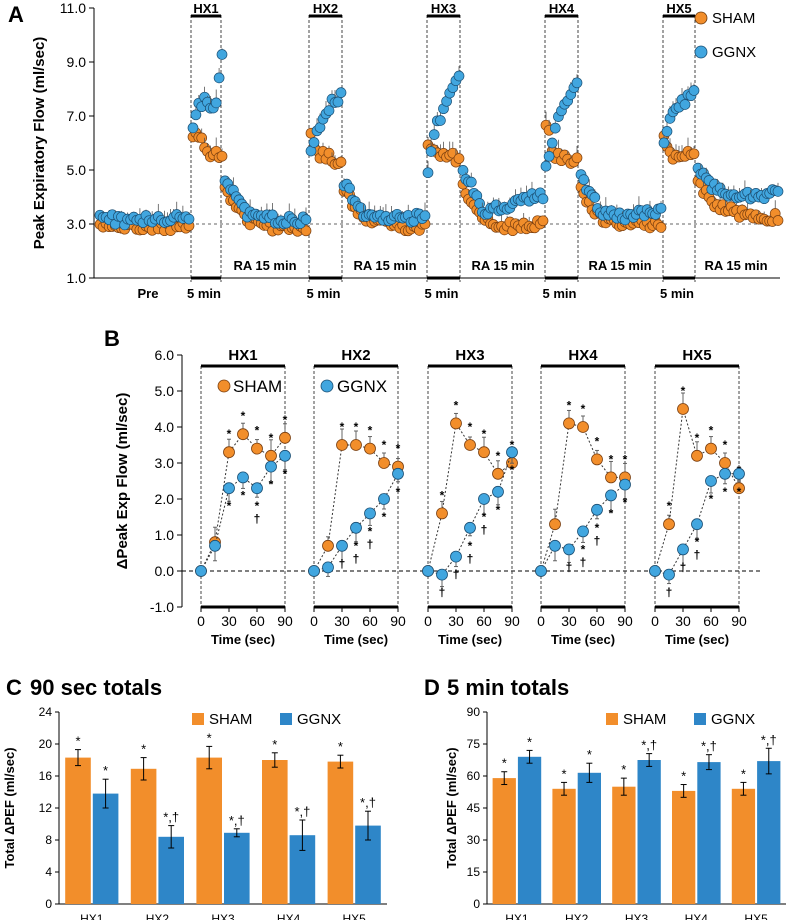  Describe the element at coordinates (148, 293) in the screenshot. I see `panel-a-pre-label: Pre` at that location.